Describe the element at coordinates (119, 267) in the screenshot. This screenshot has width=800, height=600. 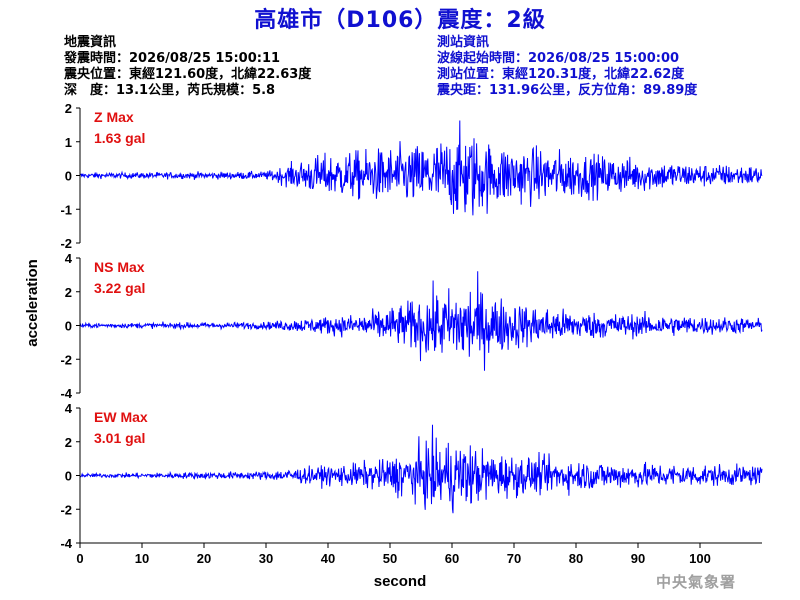
I see `component-max-label: NS Max` at that location.